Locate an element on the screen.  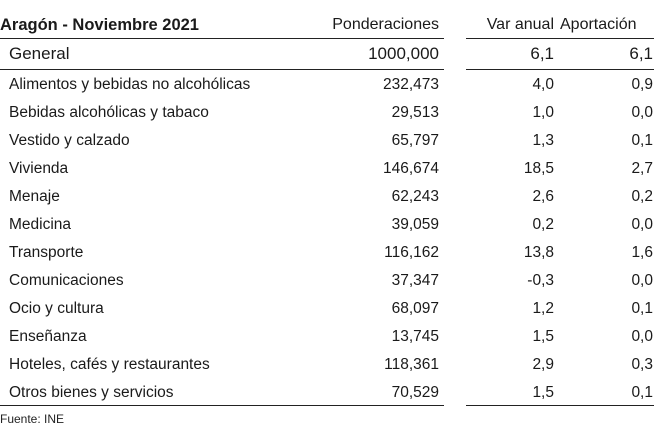
table-row: Ocio y cultura 68,097 1,2 0,1 is located at coordinates (327, 309).